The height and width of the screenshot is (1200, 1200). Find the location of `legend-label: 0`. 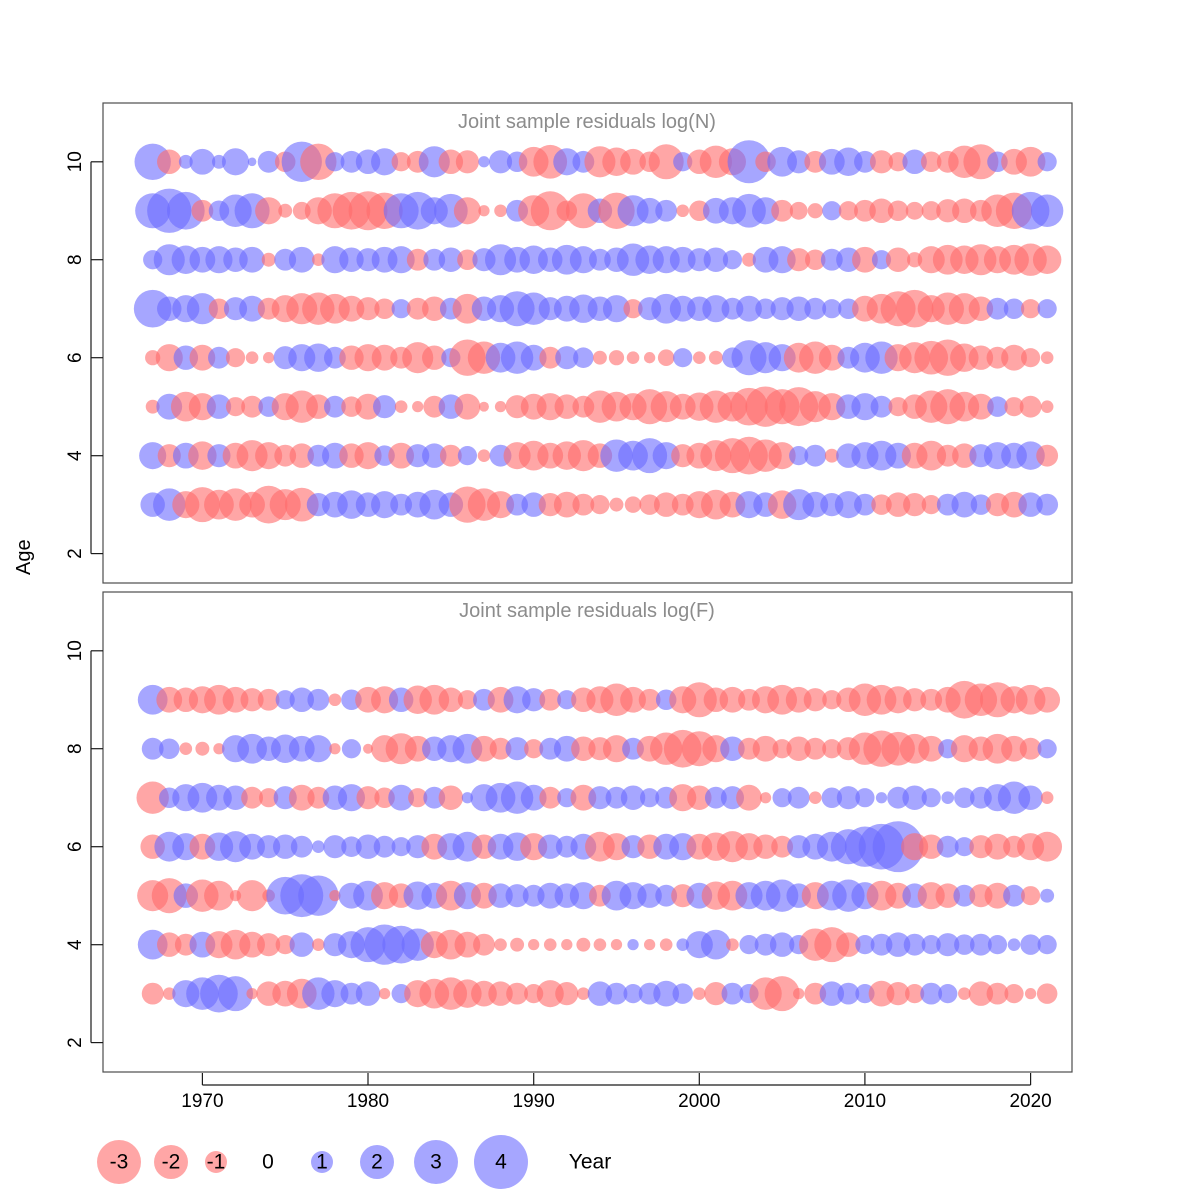

legend-label: 0 is located at coordinates (268, 1162).